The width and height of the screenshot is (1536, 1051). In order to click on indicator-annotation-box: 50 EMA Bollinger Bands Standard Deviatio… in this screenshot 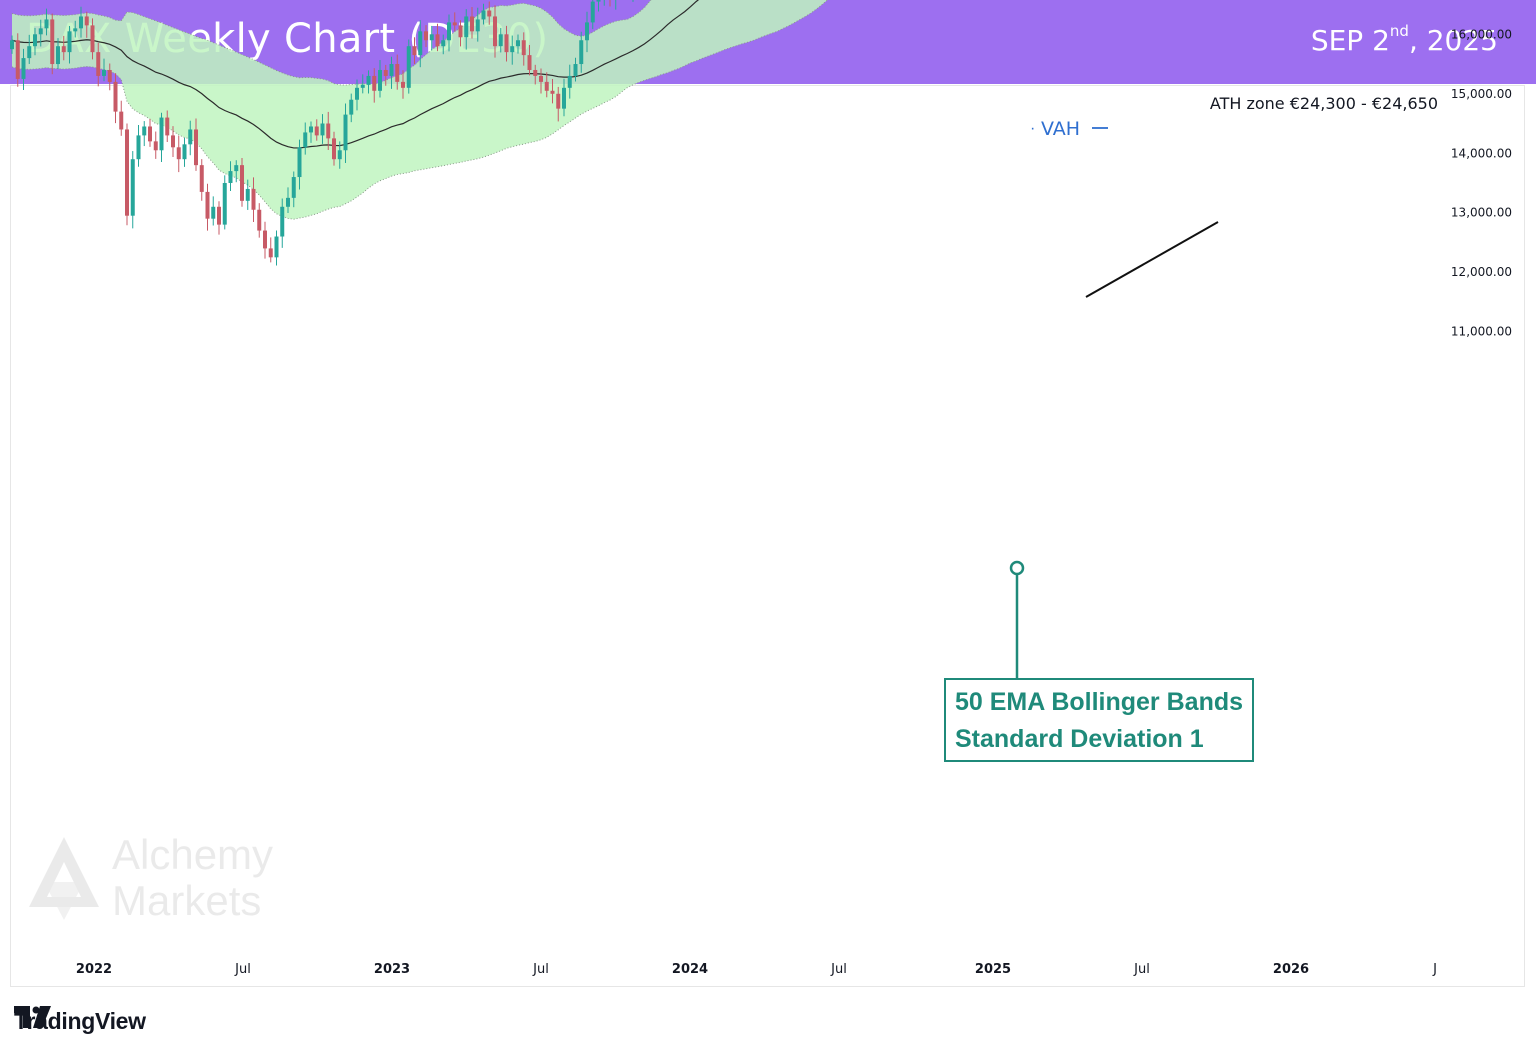, I will do `click(1099, 720)`.